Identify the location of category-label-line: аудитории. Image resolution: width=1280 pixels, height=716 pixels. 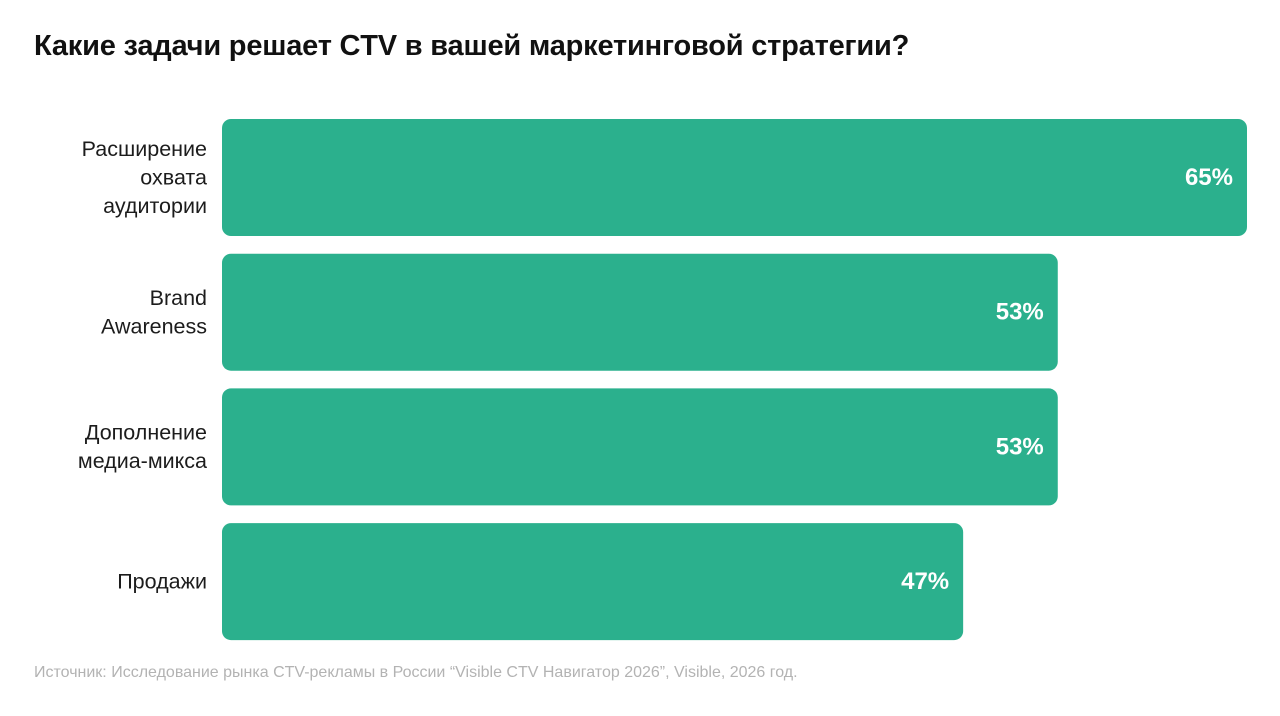
(155, 206).